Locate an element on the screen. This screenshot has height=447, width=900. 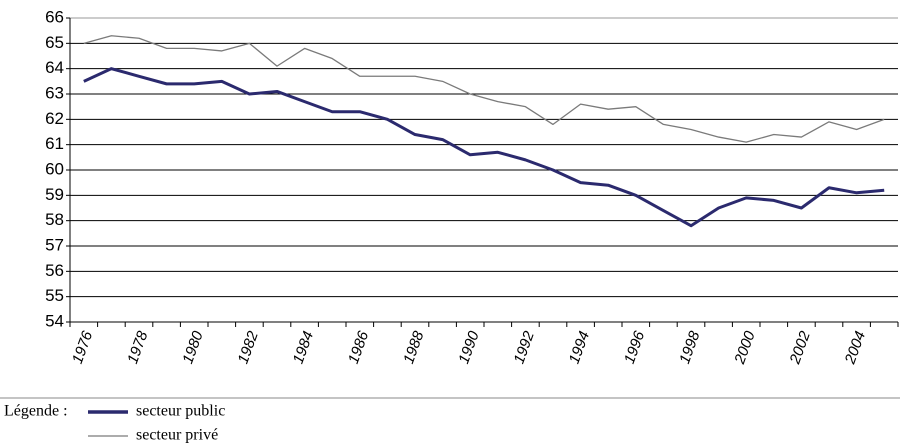
y-tick-label: 66 is located at coordinates (54, 16).